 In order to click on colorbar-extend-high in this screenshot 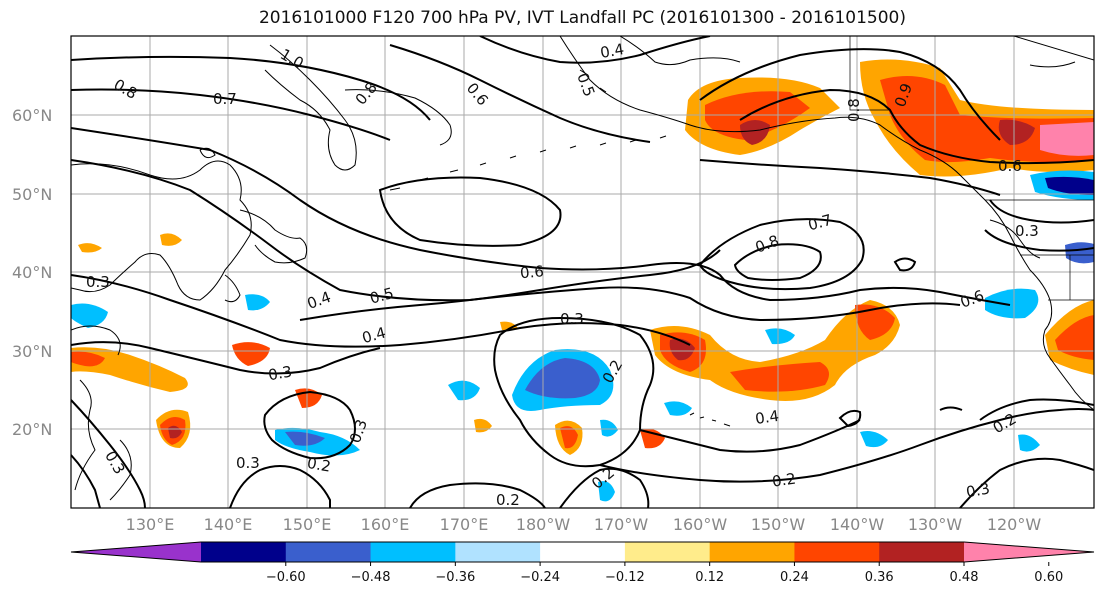, I will do `click(1029, 552)`.